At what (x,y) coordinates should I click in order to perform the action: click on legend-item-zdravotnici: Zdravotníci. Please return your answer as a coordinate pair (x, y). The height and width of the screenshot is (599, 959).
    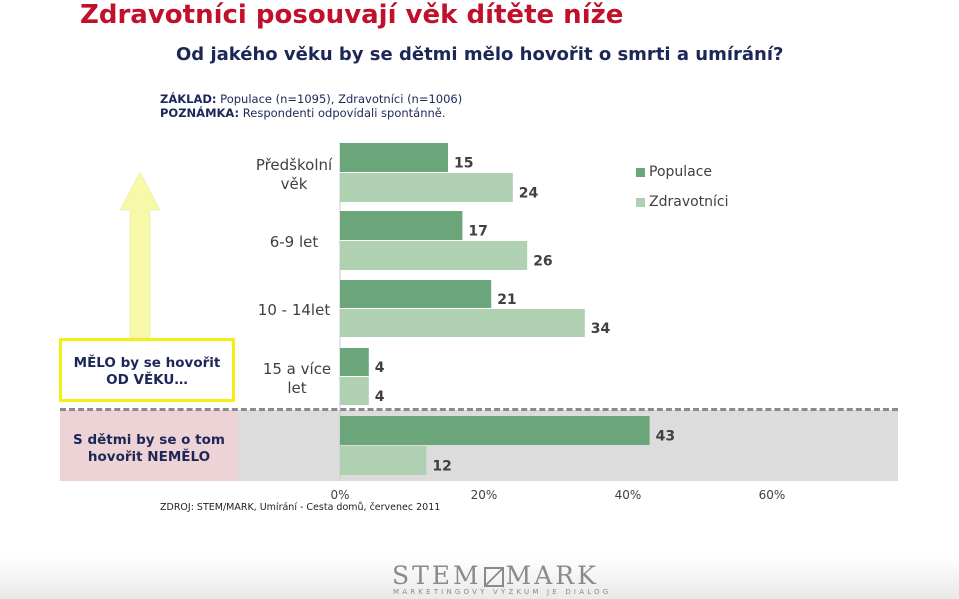
    Looking at the image, I should click on (682, 202).